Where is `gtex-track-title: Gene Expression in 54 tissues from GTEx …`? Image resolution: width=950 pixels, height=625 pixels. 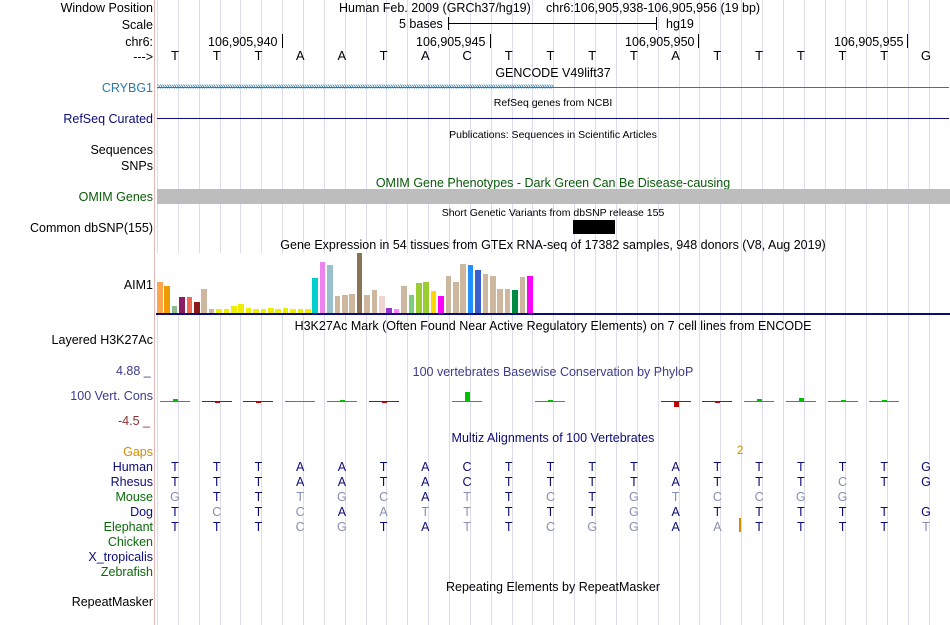
gtex-track-title: Gene Expression in 54 tissues from GTEx … is located at coordinates (553, 245).